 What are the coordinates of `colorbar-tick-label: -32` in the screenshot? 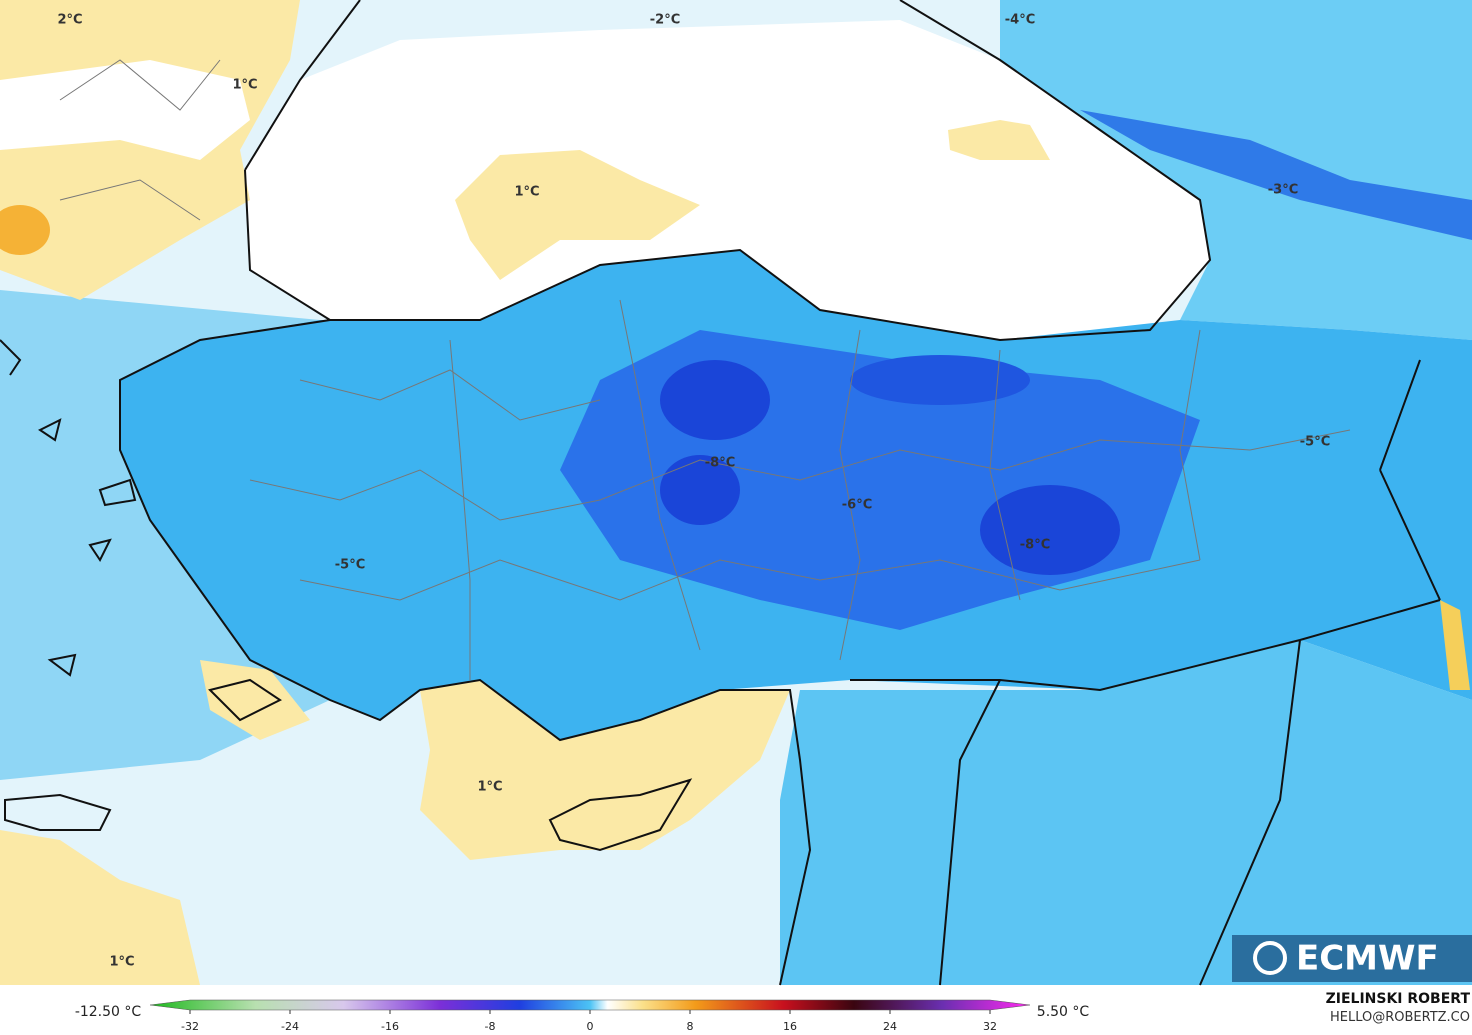 It's located at (190, 1026).